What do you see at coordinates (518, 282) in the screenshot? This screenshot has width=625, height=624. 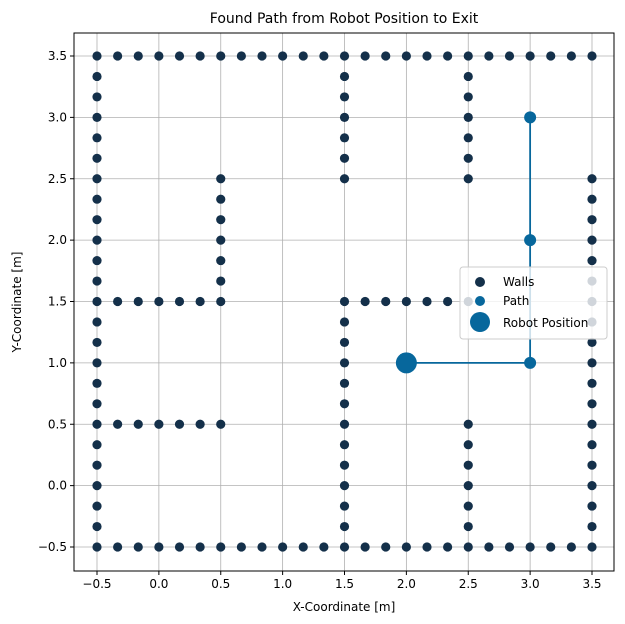 I see `legend-walls-label: Walls` at bounding box center [518, 282].